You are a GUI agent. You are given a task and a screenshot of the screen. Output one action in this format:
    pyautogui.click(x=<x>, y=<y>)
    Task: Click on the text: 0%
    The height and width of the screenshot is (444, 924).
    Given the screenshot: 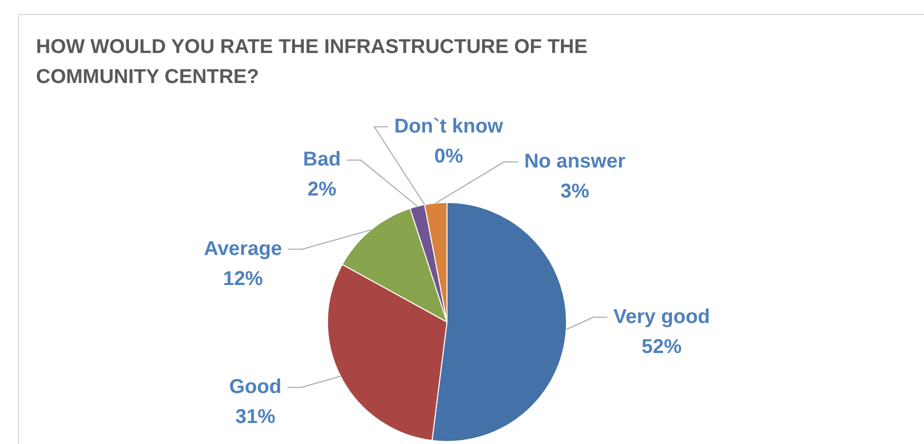 What is the action you would take?
    pyautogui.click(x=449, y=156)
    